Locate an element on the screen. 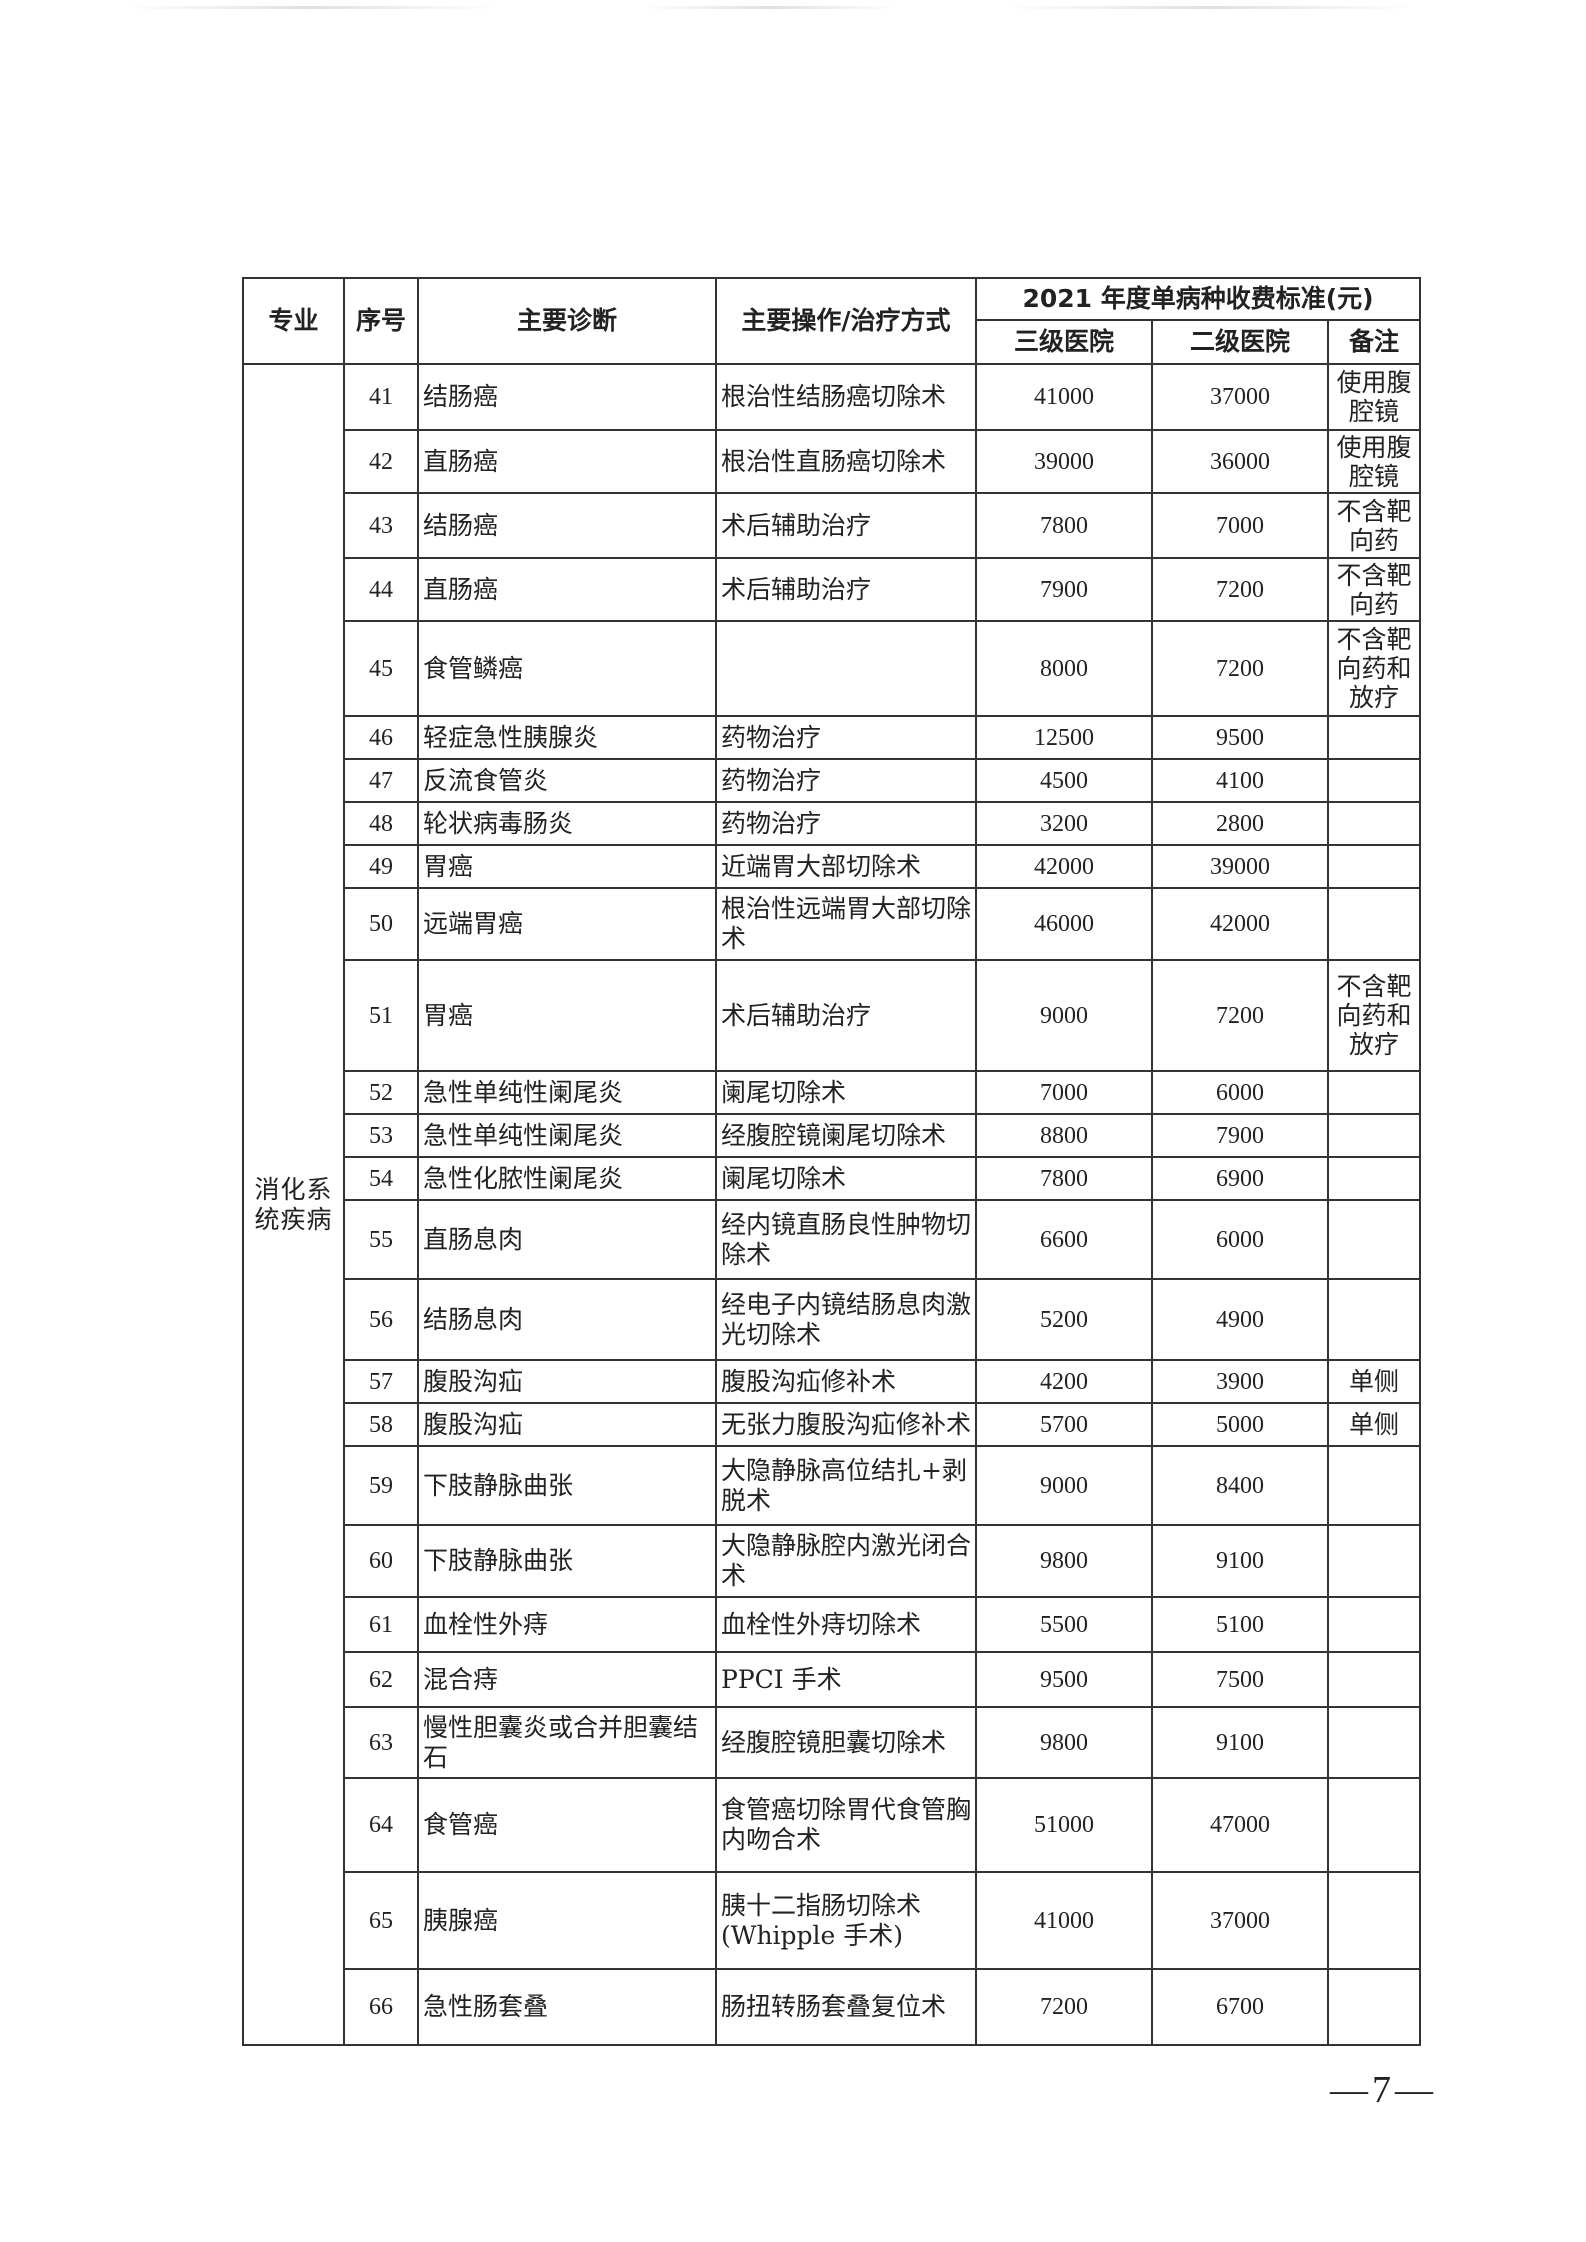 The height and width of the screenshot is (2242, 1586). tier2-fee-cell: 6000 is located at coordinates (1240, 1092).